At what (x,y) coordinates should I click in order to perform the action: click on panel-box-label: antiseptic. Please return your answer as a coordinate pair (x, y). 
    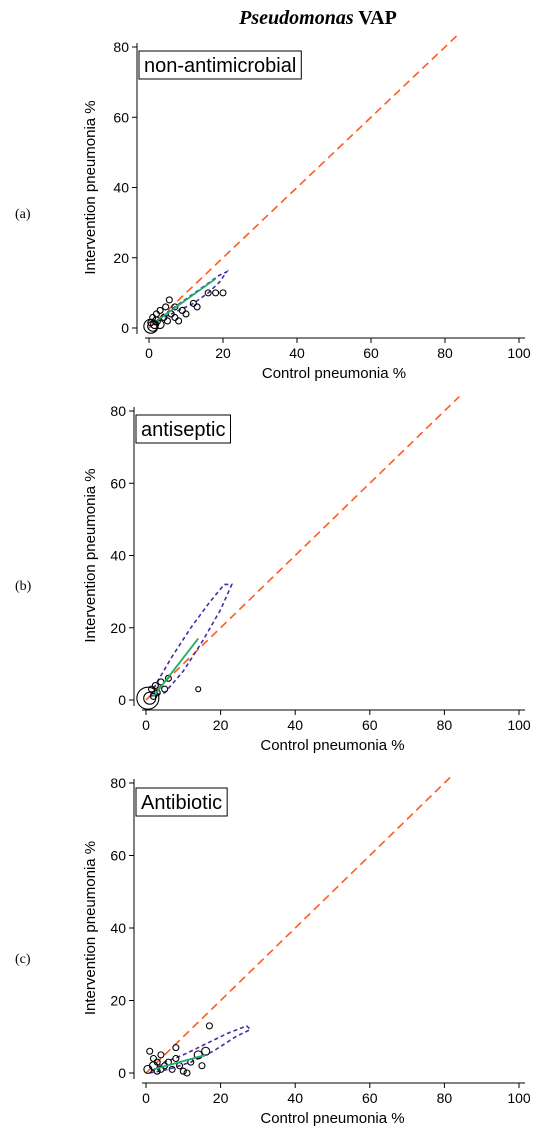
    Looking at the image, I should click on (183, 430).